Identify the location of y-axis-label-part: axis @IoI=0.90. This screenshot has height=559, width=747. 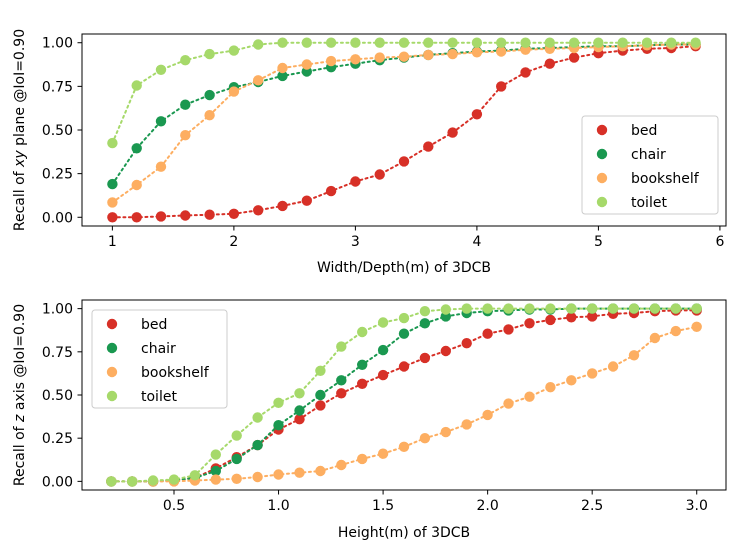
(20, 359).